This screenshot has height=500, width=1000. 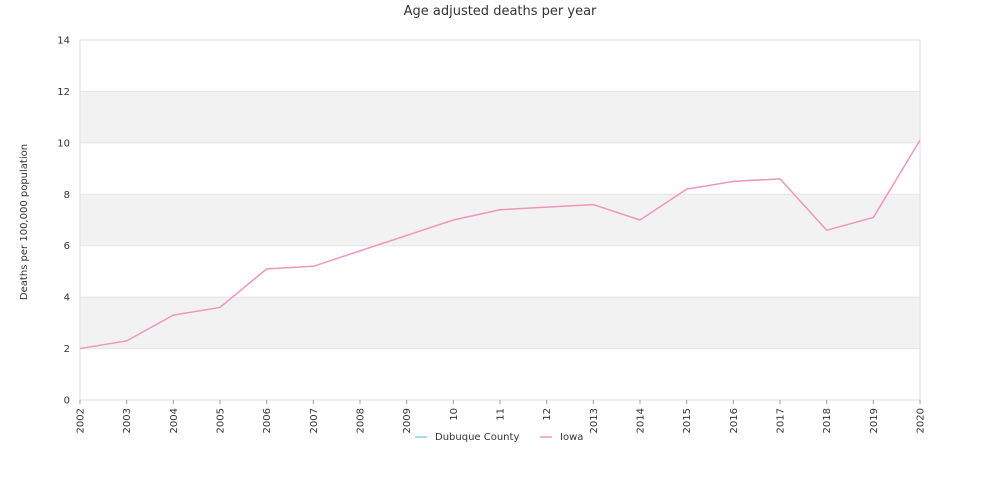 I want to click on legend-label: Dubuque County, so click(x=477, y=437).